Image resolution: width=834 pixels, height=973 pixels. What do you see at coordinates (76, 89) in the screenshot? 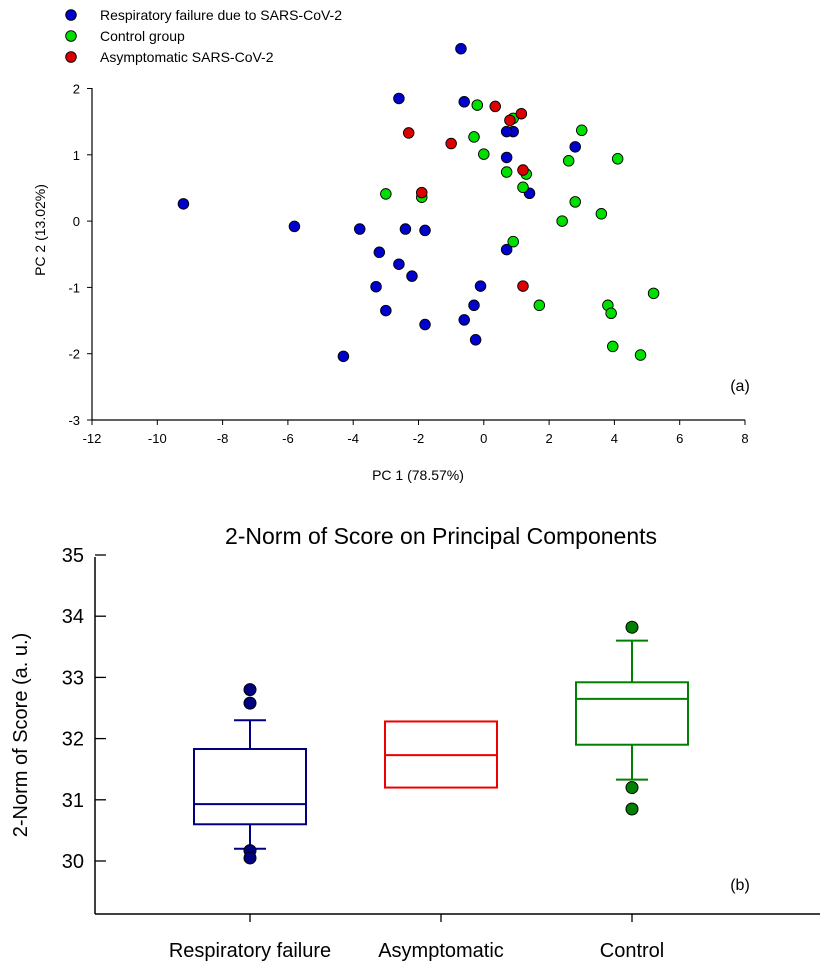
I see `y-tick-label: 2` at bounding box center [76, 89].